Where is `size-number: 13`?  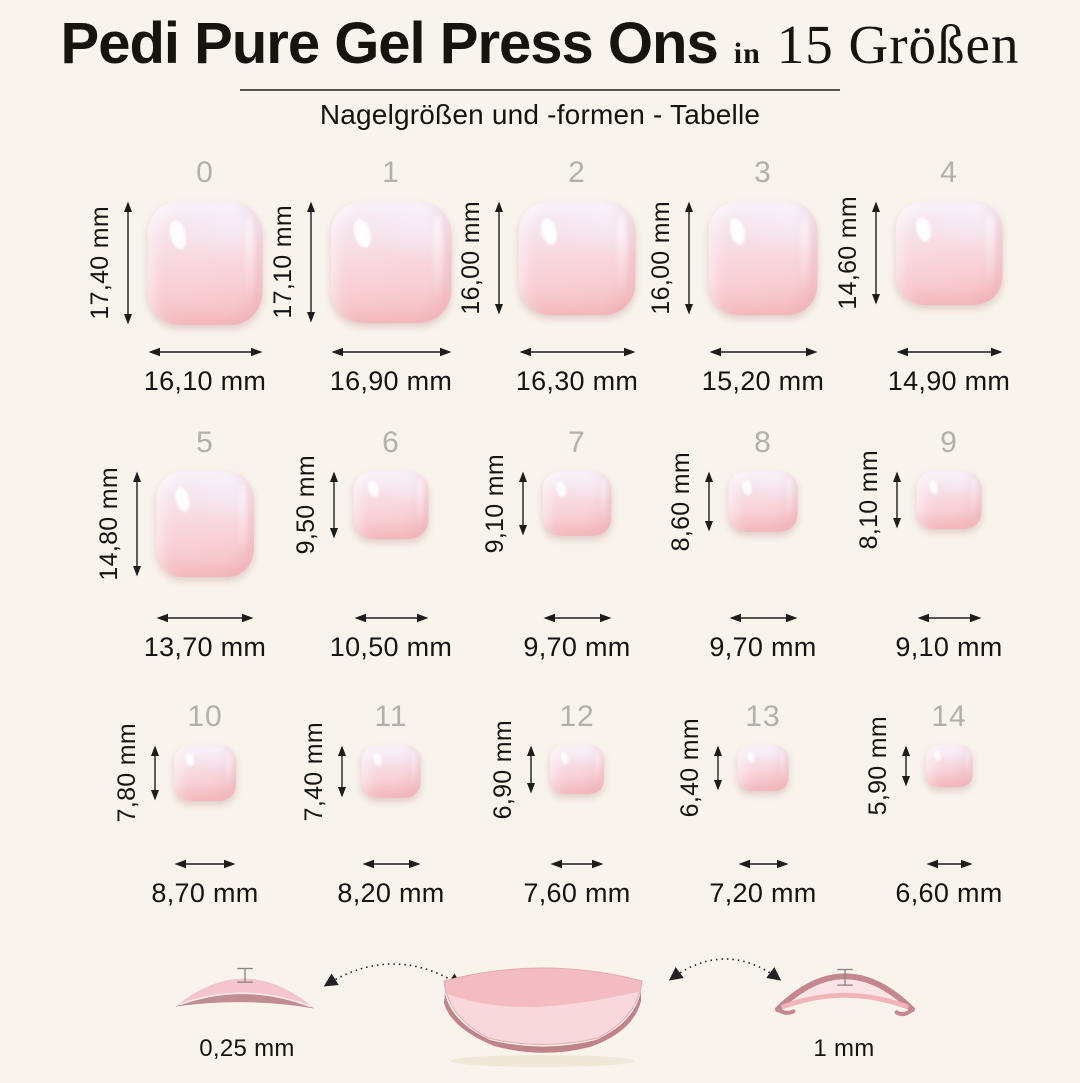
size-number: 13 is located at coordinates (763, 716).